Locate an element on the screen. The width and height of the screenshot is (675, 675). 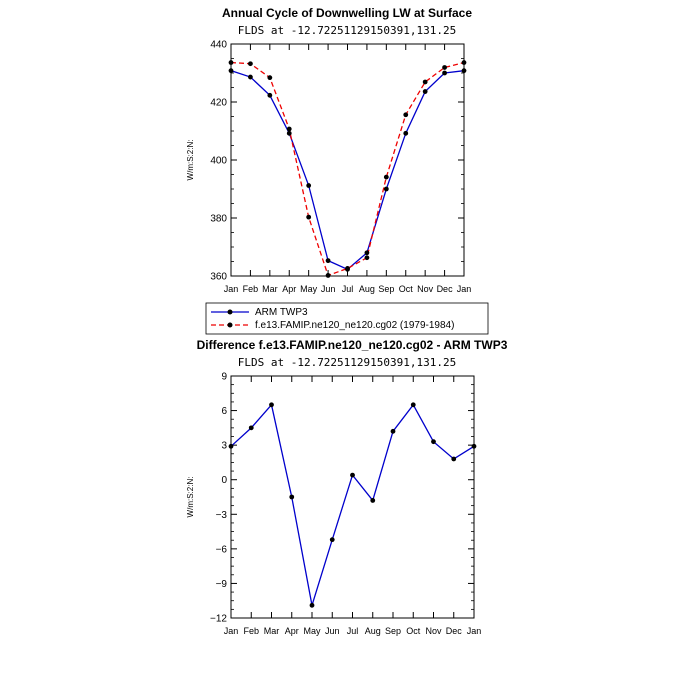
top-chart-ylabel: W/m:S:2:N: is located at coordinates (190, 160).